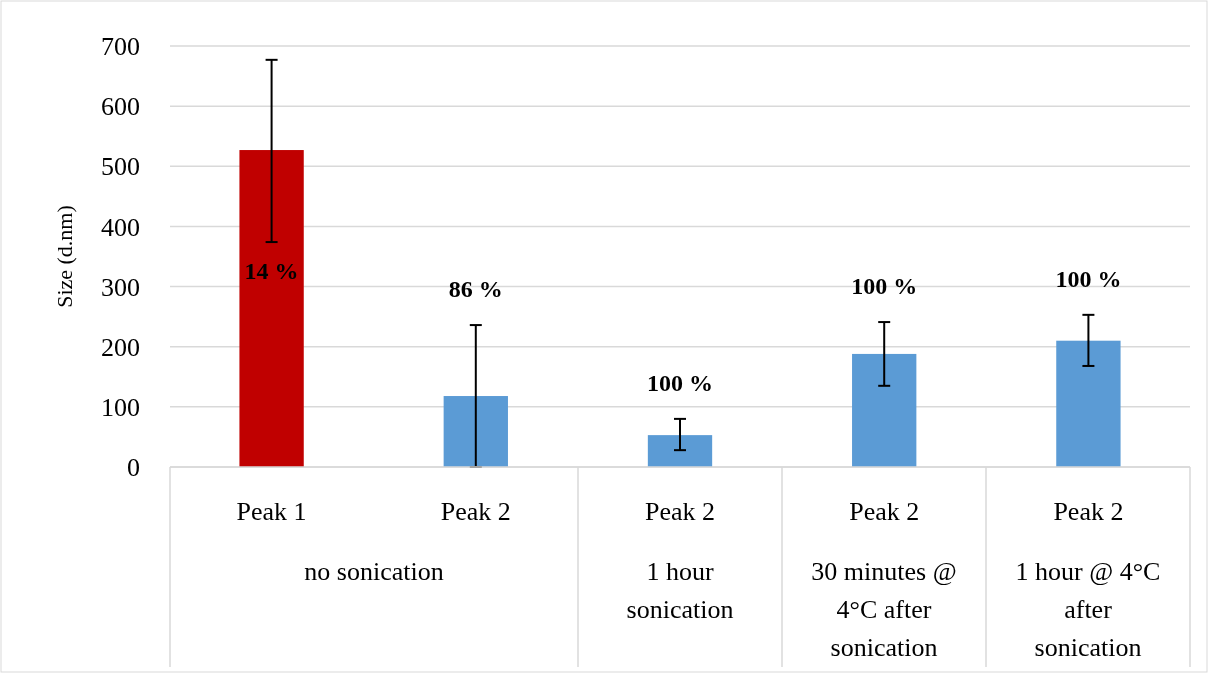 This screenshot has height=673, width=1208. Describe the element at coordinates (475, 289) in the screenshot. I see `annotation: 86 %` at that location.